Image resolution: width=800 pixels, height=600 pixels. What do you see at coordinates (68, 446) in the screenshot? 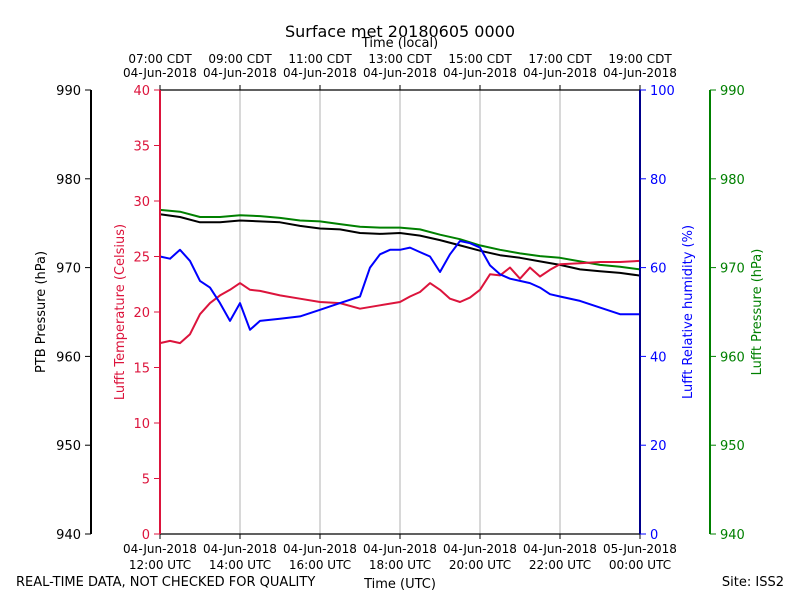
I see `ptb-tick-label: 950` at bounding box center [68, 446].